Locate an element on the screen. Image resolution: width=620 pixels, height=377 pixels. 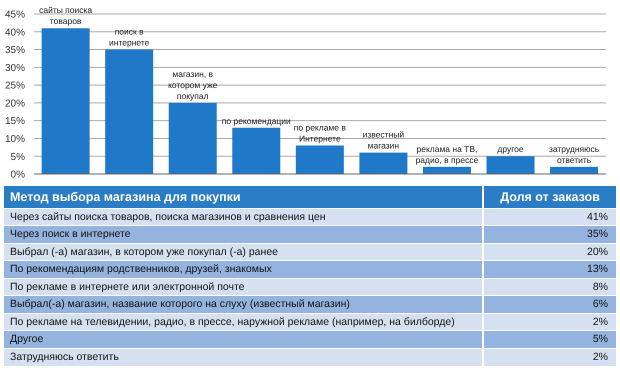
y-tick-label: 40% is located at coordinates (15, 32).